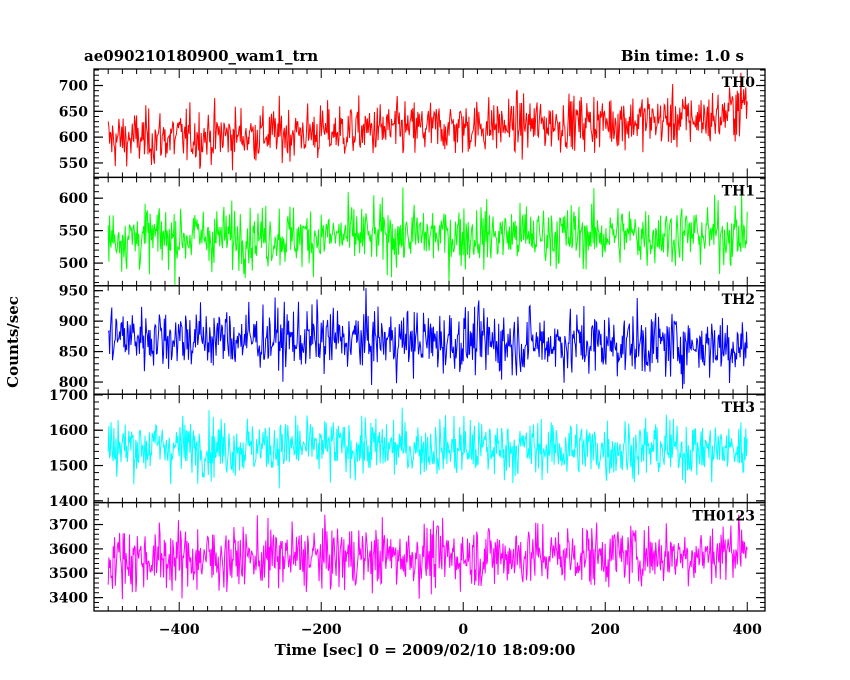 The width and height of the screenshot is (850, 680). What do you see at coordinates (739, 83) in the screenshot?
I see `series-name-label: TH0` at bounding box center [739, 83].